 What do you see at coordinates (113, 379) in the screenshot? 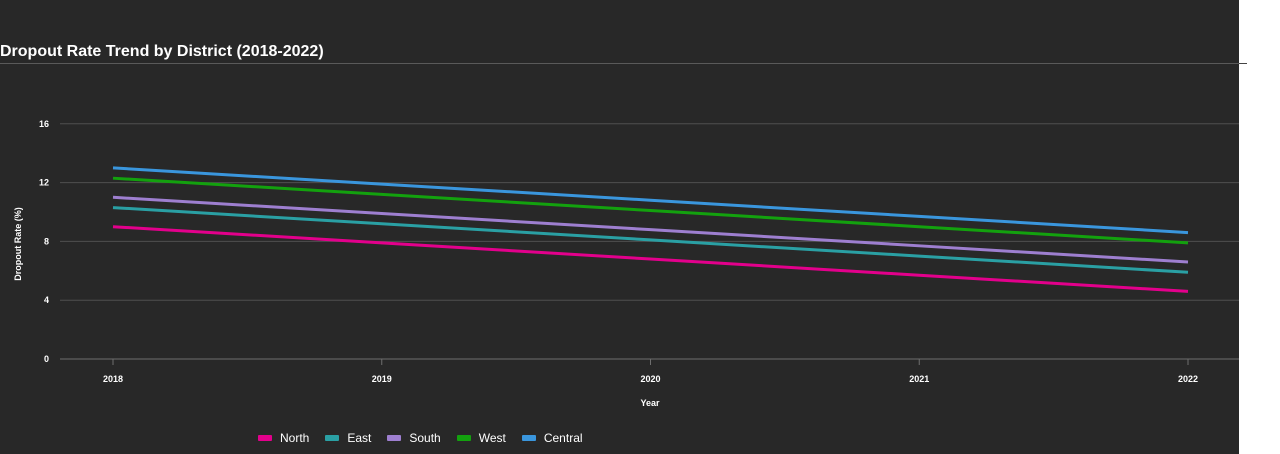
I see `x-tick-label: 2018` at bounding box center [113, 379].